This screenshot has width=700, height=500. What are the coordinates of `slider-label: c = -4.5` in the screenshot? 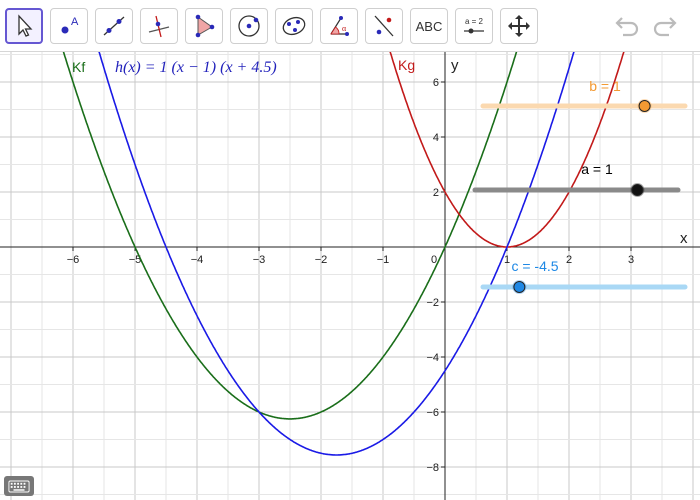 It's located at (534, 266).